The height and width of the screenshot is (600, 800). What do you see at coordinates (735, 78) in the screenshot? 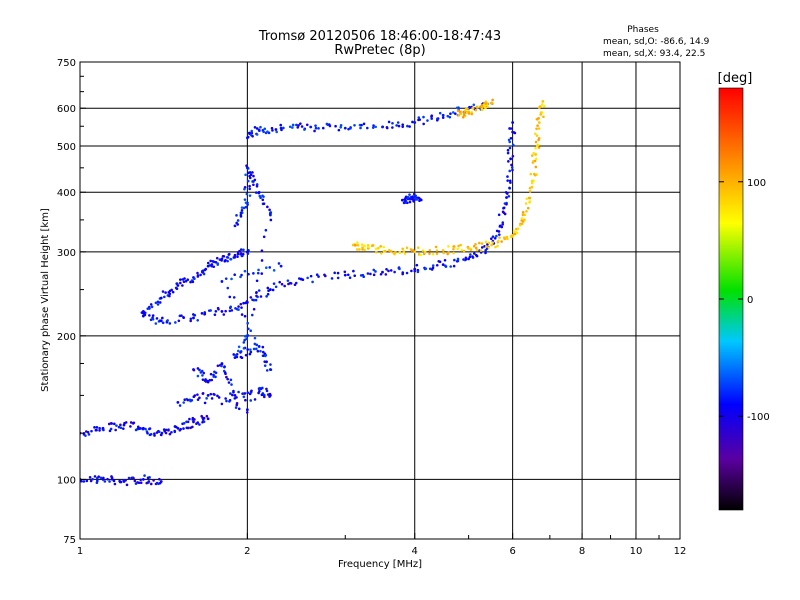
I see `colorbar-label: [deg]` at bounding box center [735, 78].